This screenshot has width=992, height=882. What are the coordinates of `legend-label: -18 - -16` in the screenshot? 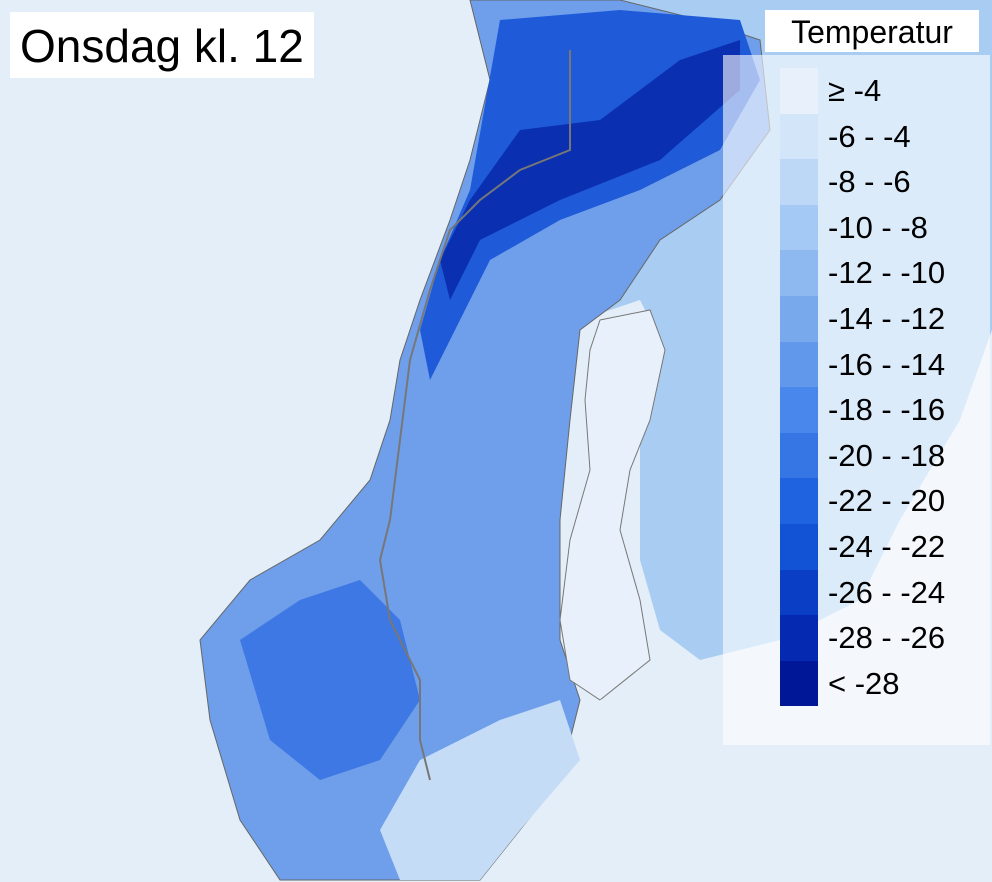 It's located at (887, 410).